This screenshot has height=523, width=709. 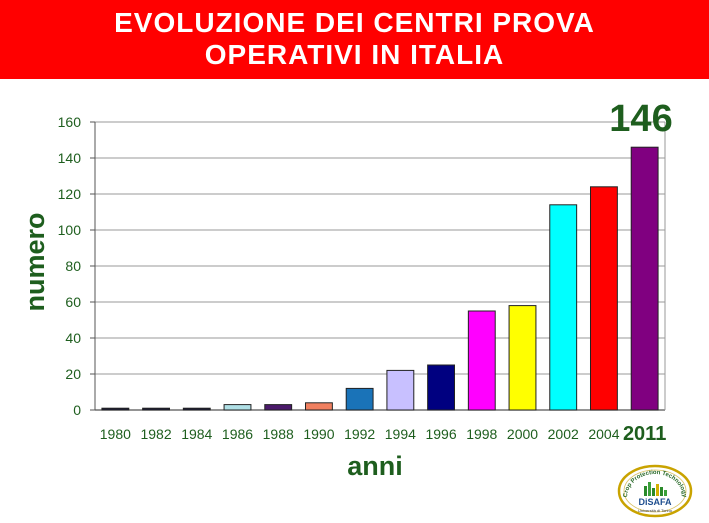 I want to click on x-tick-label: 1994, so click(x=400, y=434).